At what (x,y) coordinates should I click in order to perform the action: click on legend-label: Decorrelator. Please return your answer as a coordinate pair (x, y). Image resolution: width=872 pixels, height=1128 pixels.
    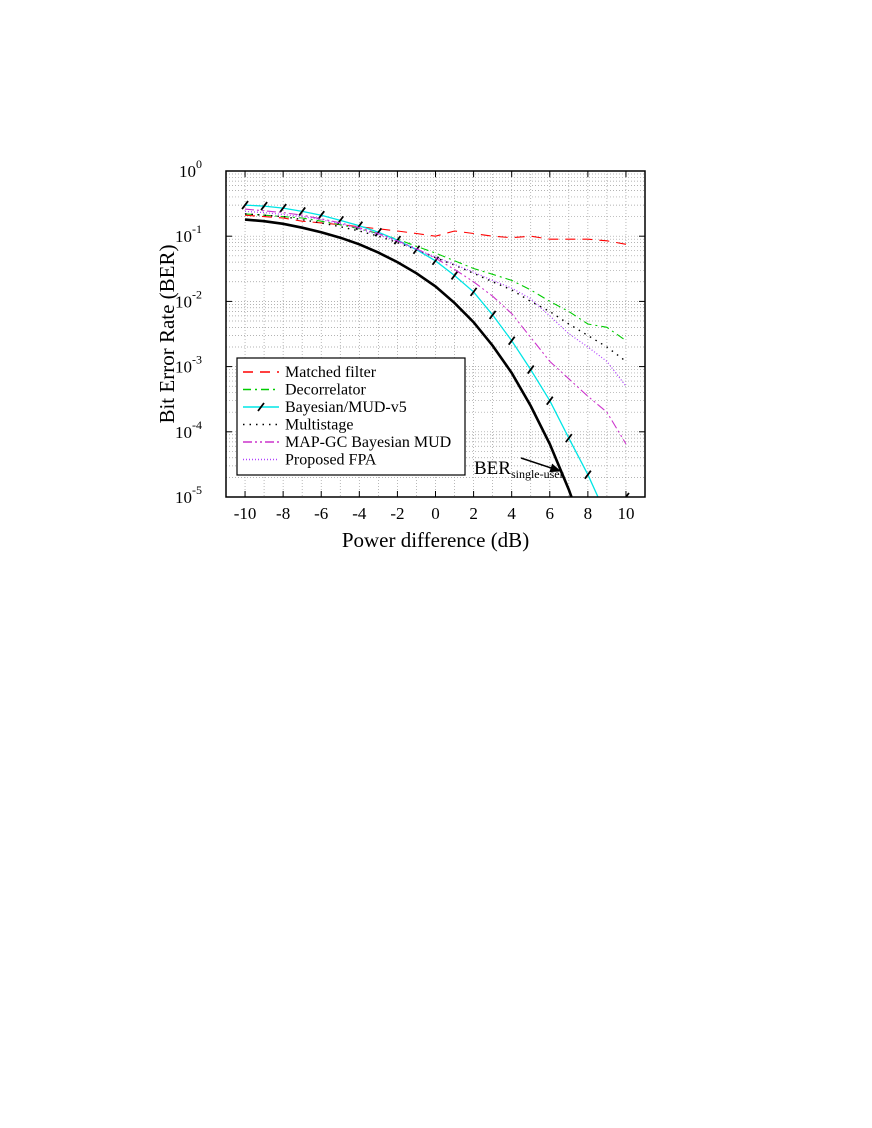
    Looking at the image, I should click on (326, 390).